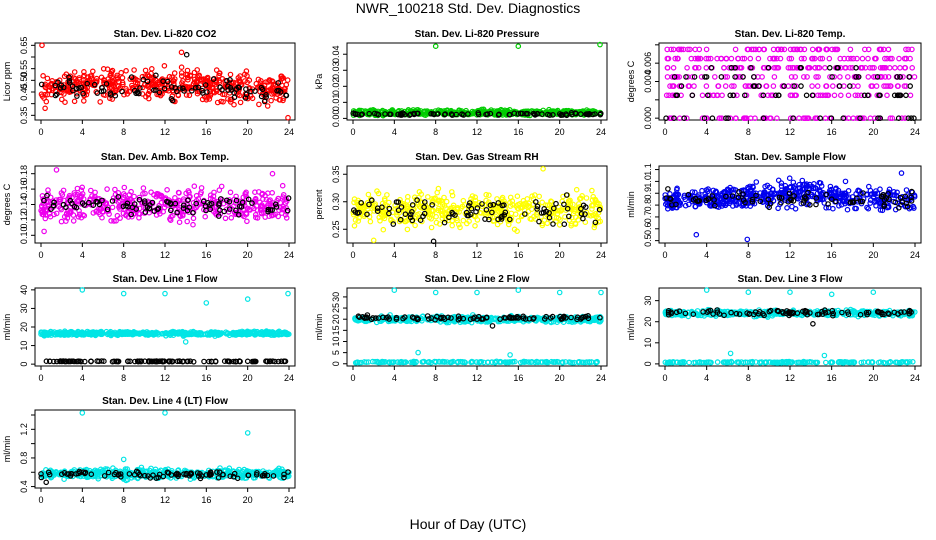 This screenshot has width=936, height=540. Describe the element at coordinates (631, 327) in the screenshot. I see `y-axis-label: ml/min` at that location.